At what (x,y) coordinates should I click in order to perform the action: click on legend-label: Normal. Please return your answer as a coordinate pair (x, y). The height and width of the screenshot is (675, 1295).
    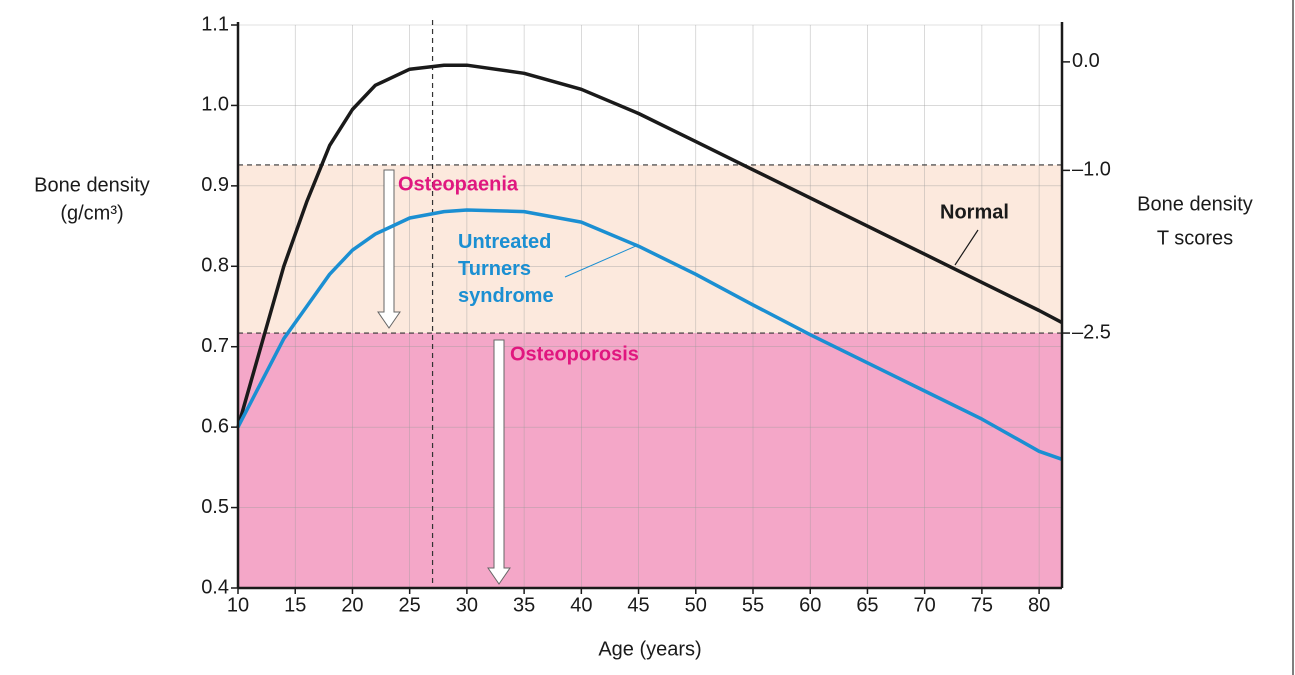
    Looking at the image, I should click on (974, 212).